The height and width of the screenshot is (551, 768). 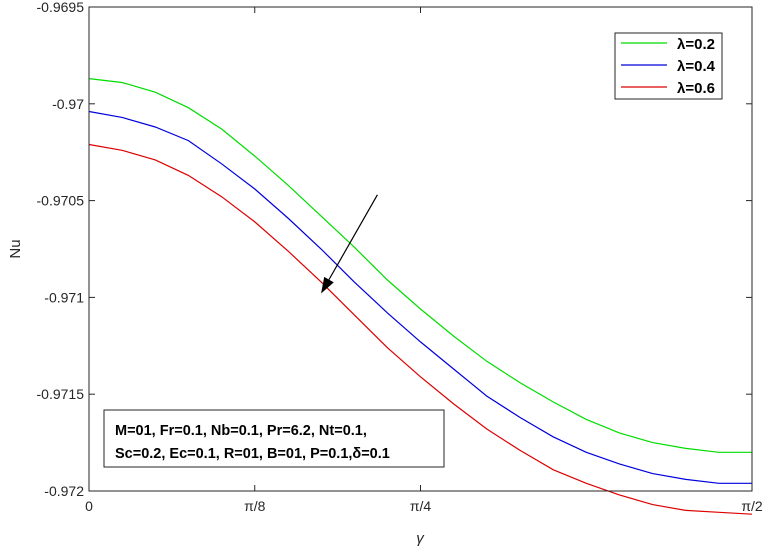 I want to click on x-tick-label-2: π/4, so click(x=421, y=506).